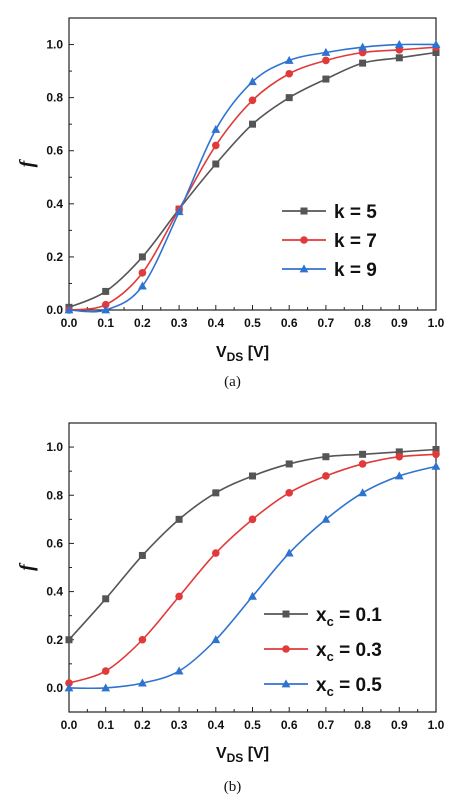 The image size is (462, 812). Describe the element at coordinates (235, 357) in the screenshot. I see `x-axis-label-sub: DS` at that location.